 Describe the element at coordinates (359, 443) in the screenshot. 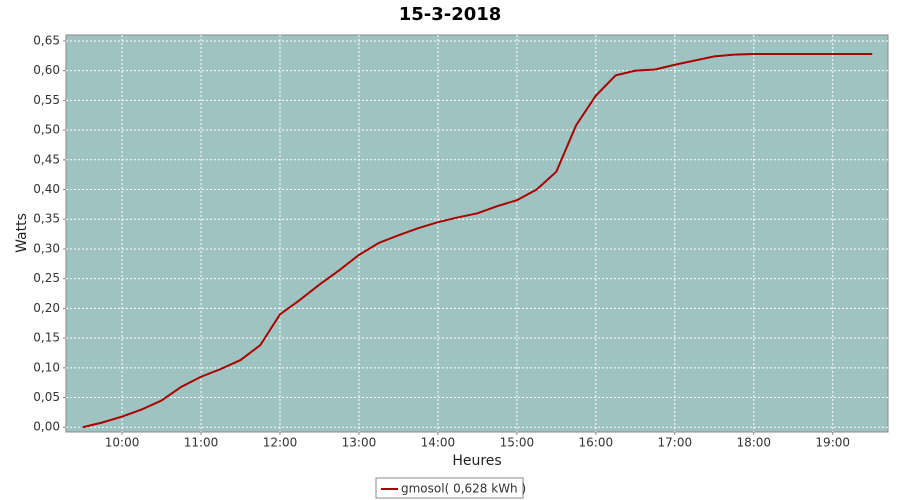

I see `x-tick-label: 13:00` at that location.